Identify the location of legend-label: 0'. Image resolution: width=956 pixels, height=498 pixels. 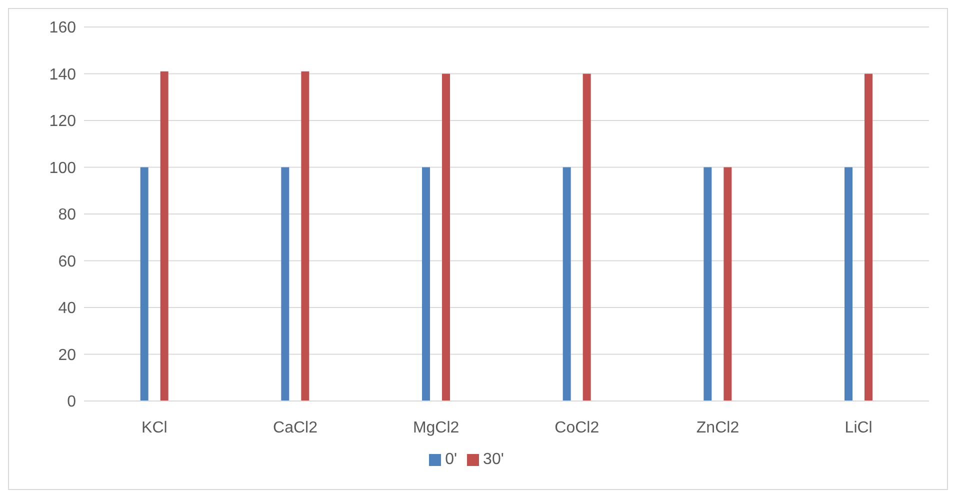
(451, 459).